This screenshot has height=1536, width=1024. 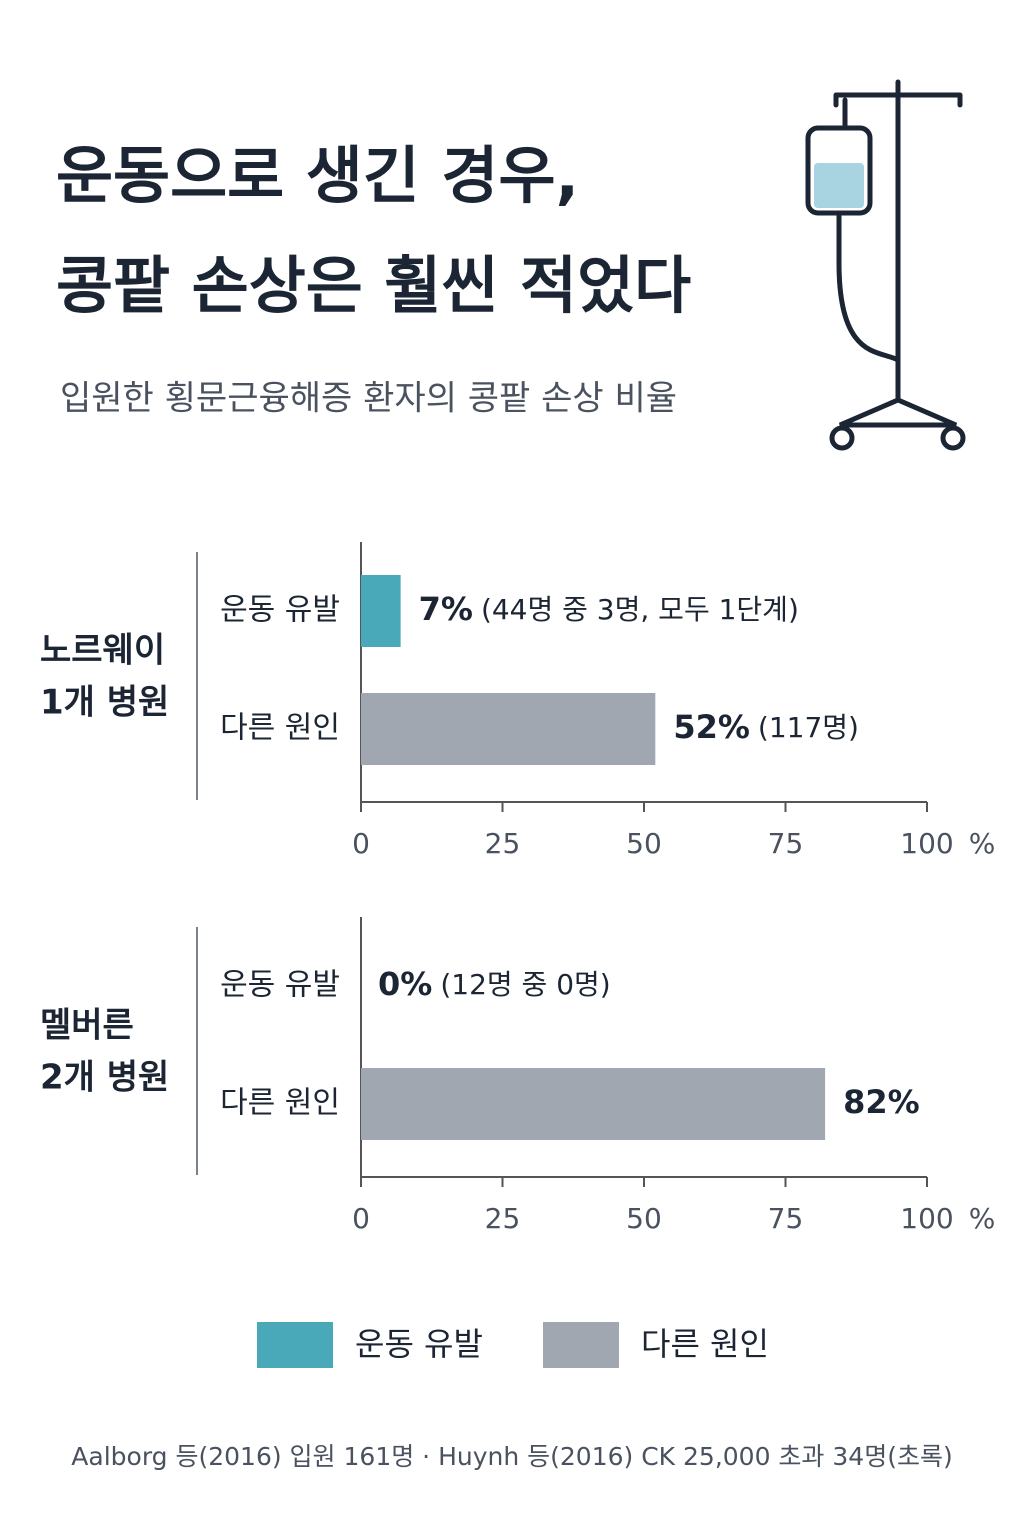 I want to click on value-label: 52%, so click(x=711, y=727).